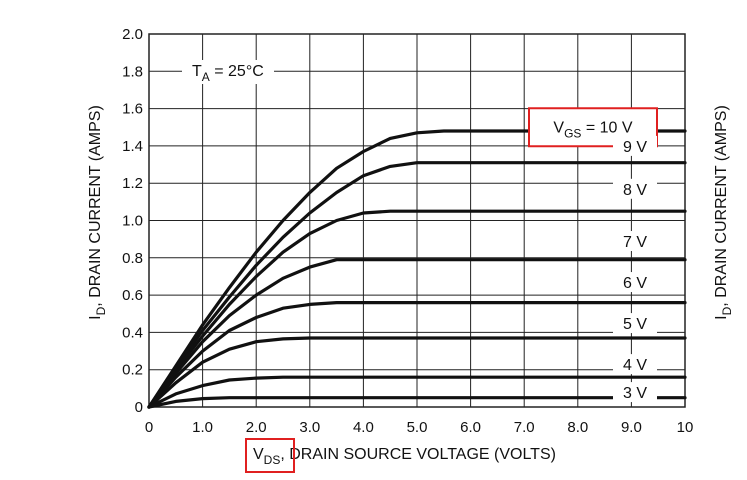 Image resolution: width=747 pixels, height=480 pixels. What do you see at coordinates (470, 427) in the screenshot?
I see `x-tick-label: 6.0` at bounding box center [470, 427].